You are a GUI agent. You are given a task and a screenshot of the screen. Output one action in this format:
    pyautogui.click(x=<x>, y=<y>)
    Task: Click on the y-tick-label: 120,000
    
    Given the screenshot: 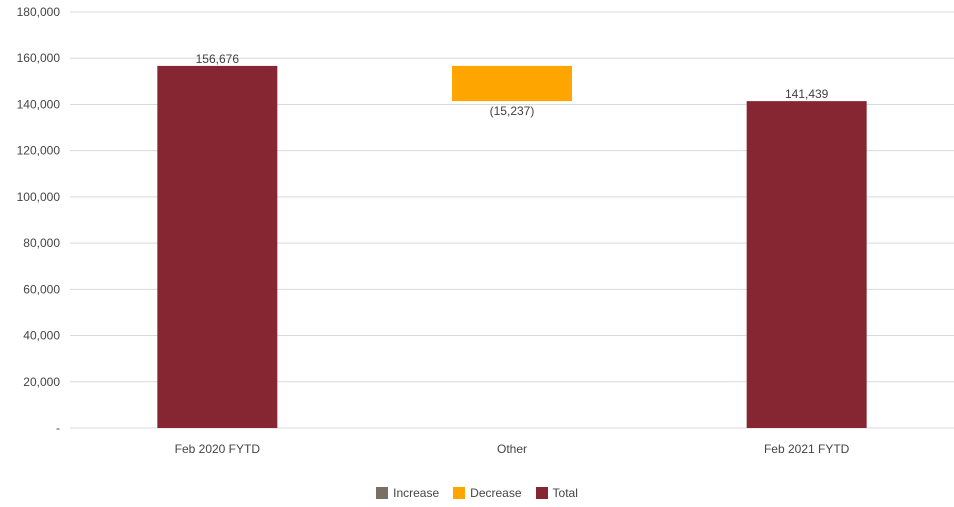 What is the action you would take?
    pyautogui.click(x=39, y=151)
    